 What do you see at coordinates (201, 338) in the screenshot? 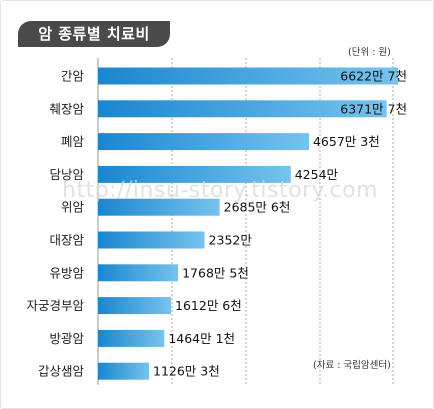
I see `value-label: 1464만 1천` at bounding box center [201, 338].